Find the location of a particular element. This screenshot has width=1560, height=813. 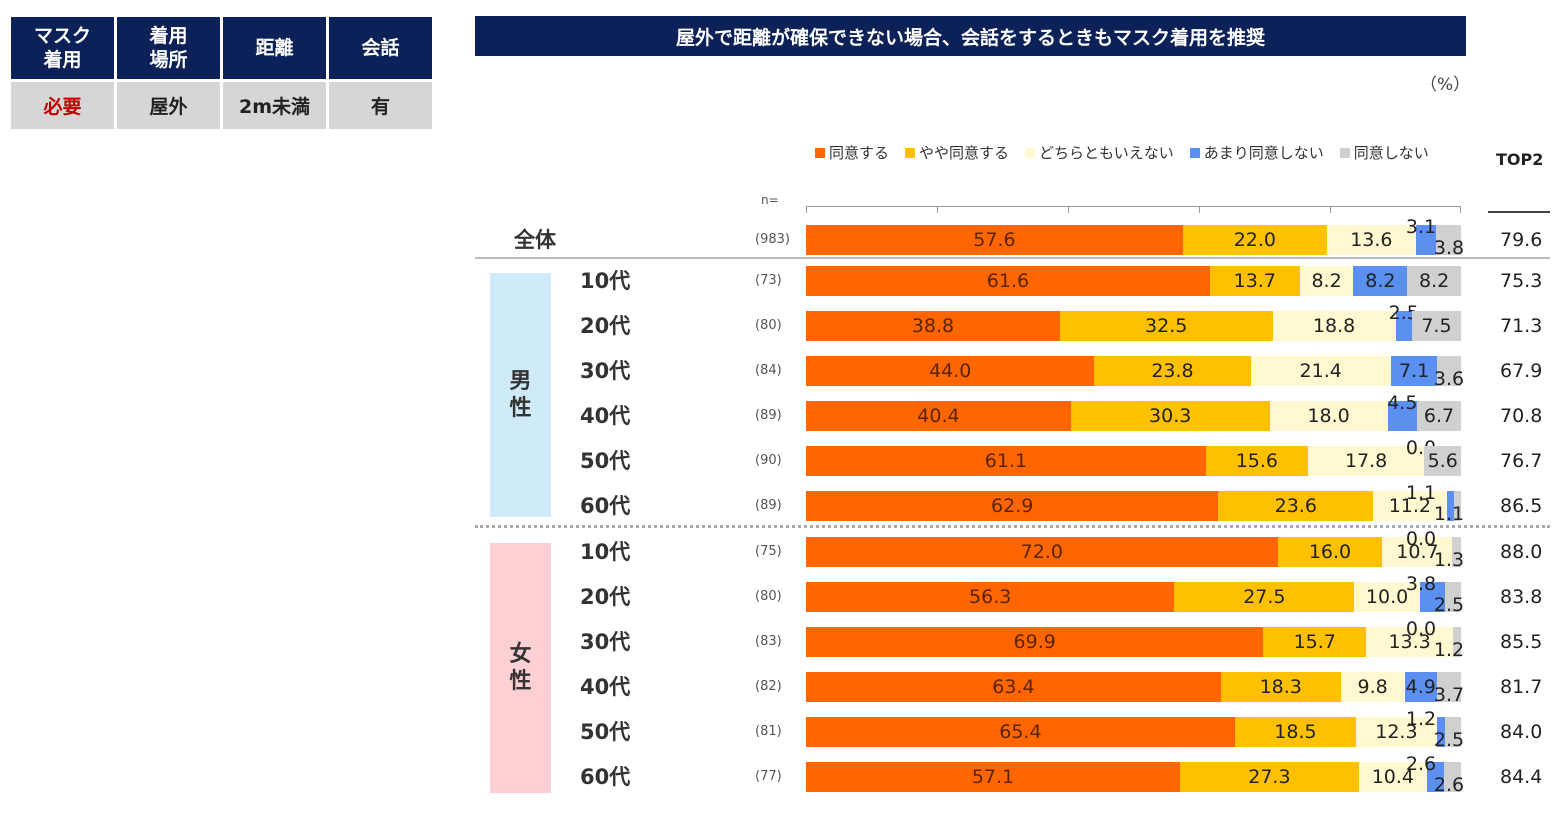

data-label-disagree: 8.2 is located at coordinates (1434, 281).